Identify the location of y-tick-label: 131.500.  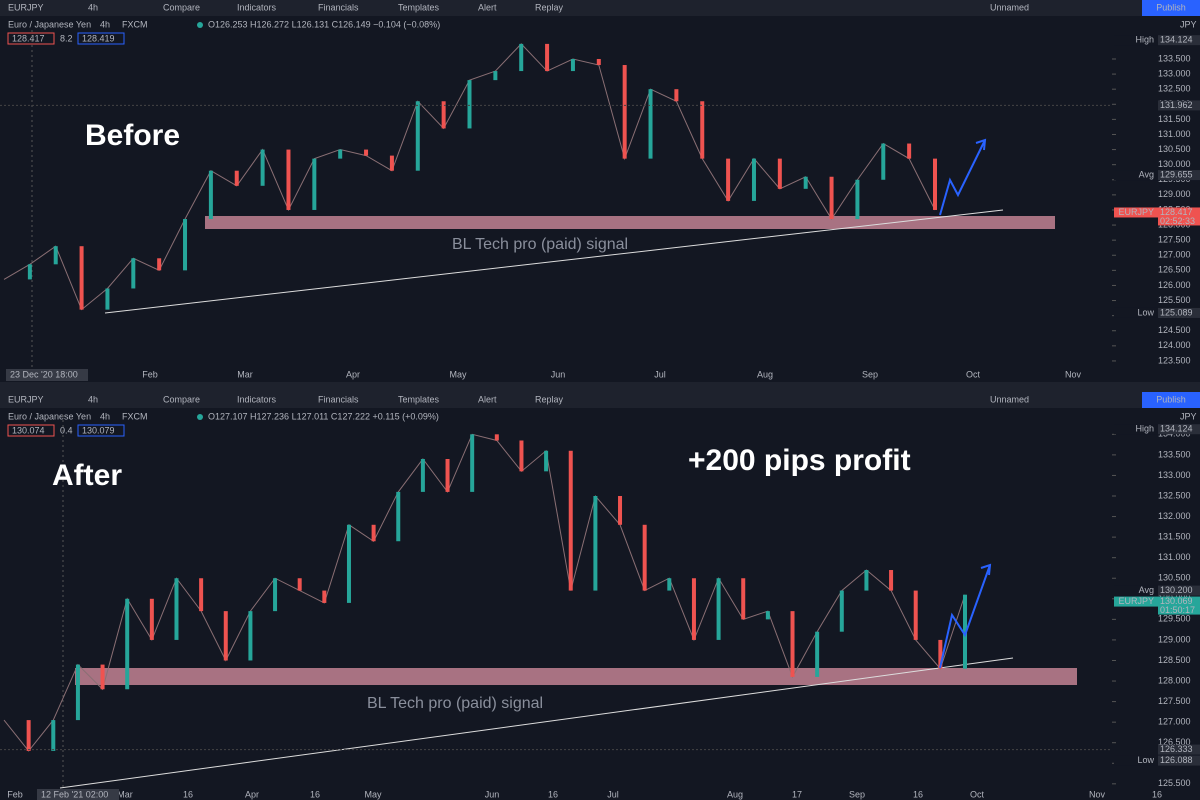
(1174, 119).